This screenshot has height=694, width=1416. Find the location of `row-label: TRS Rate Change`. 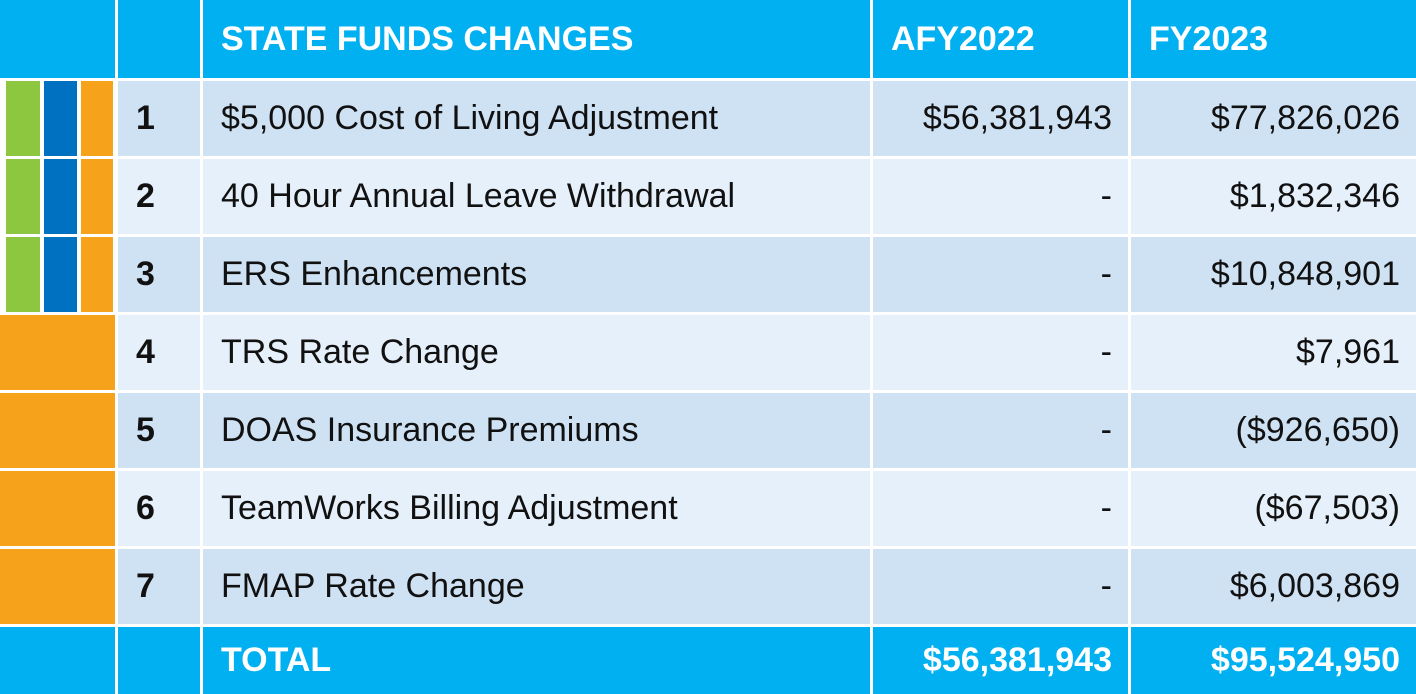

row-label: TRS Rate Change is located at coordinates (536, 352).